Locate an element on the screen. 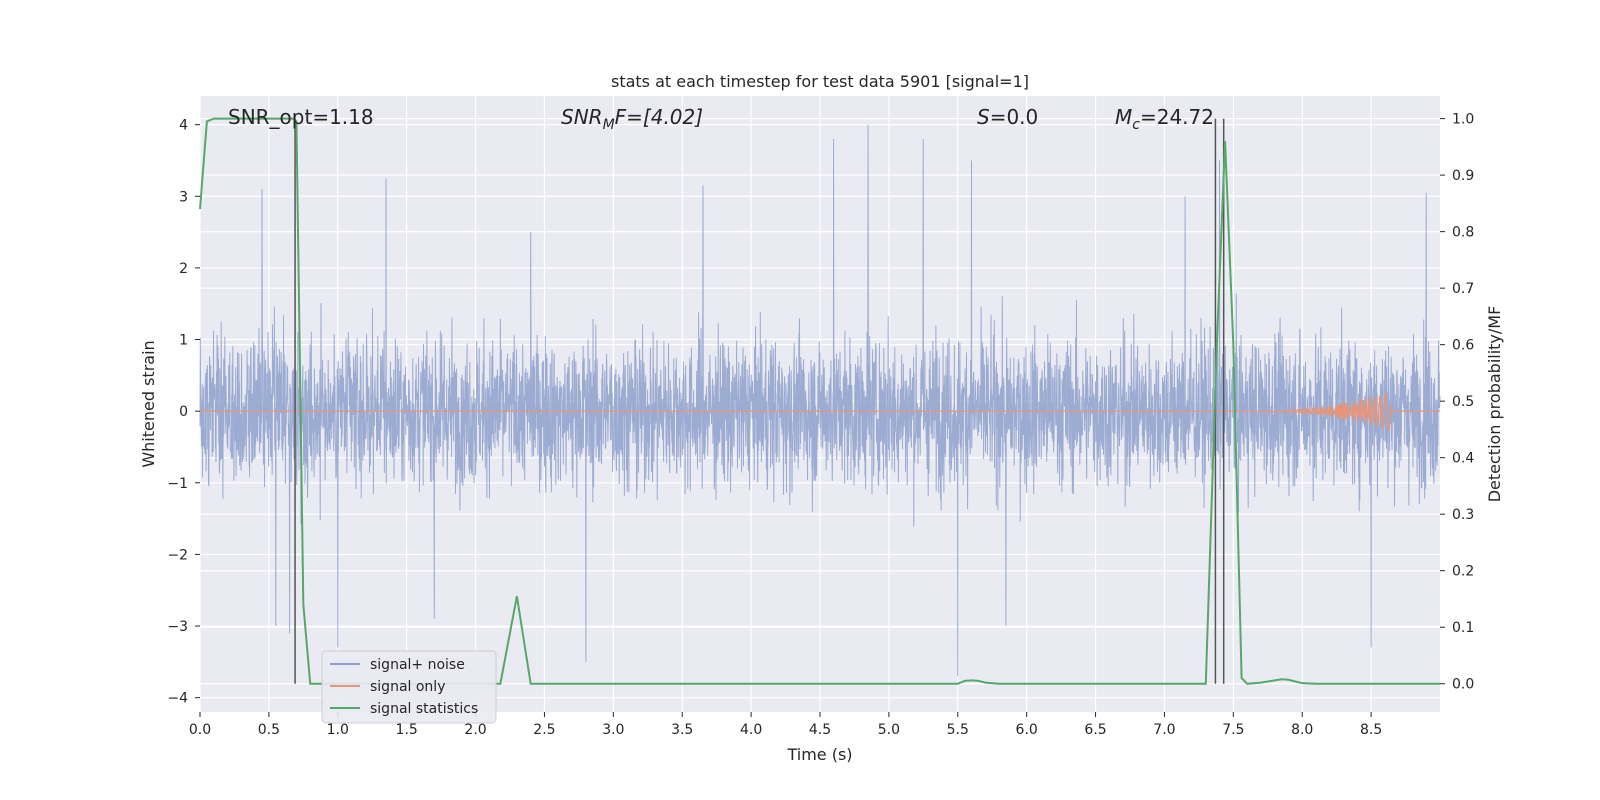  snr-mf-suffix: F=[4.02] is located at coordinates (659, 117).